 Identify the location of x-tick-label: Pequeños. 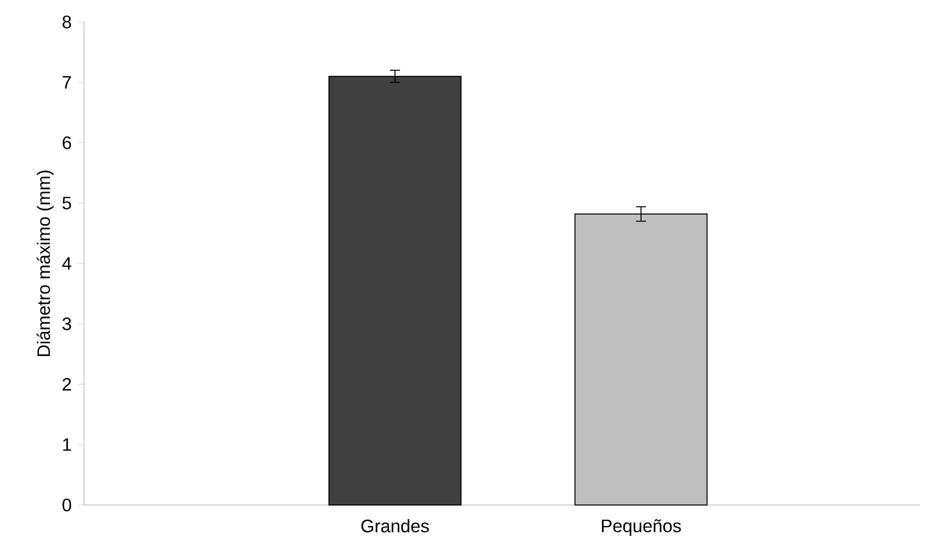
(641, 527).